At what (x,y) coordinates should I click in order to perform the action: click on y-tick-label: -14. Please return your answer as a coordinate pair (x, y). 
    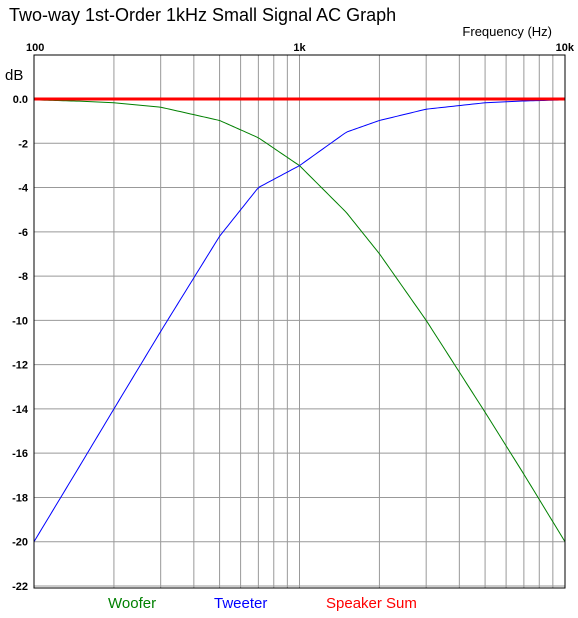
    Looking at the image, I should click on (20, 410).